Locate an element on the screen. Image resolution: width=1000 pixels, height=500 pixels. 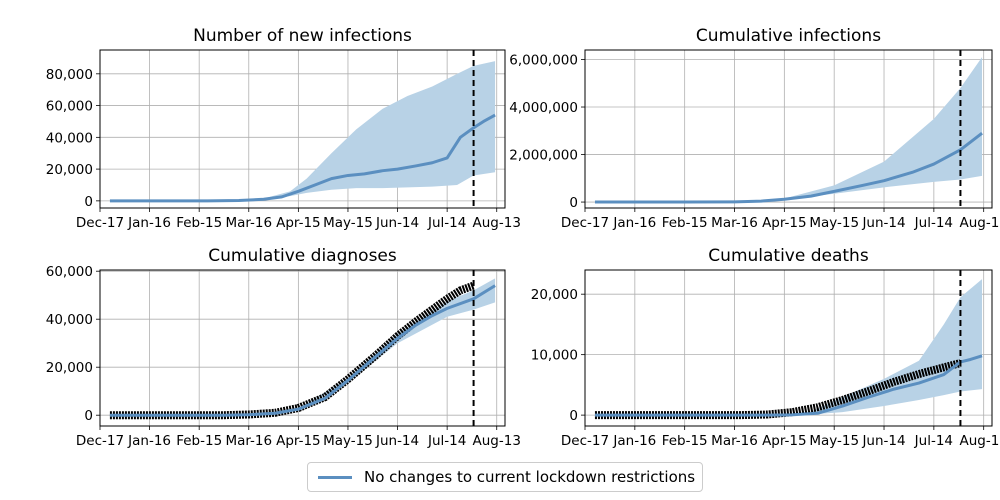
y-tick-label: 6,000,000 is located at coordinates (543, 61).